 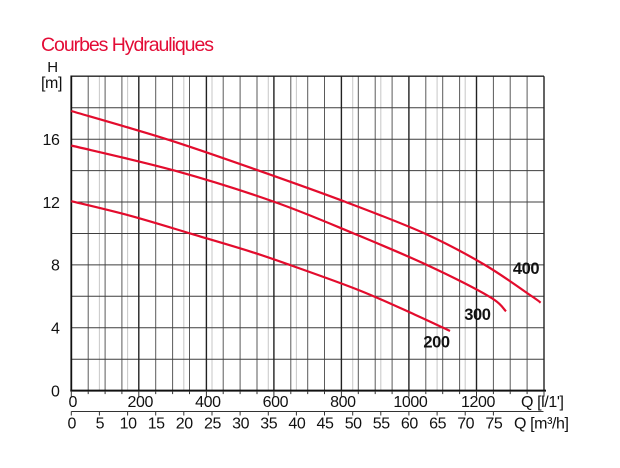 What do you see at coordinates (55, 329) in the screenshot?
I see `svg-text: 4` at bounding box center [55, 329].